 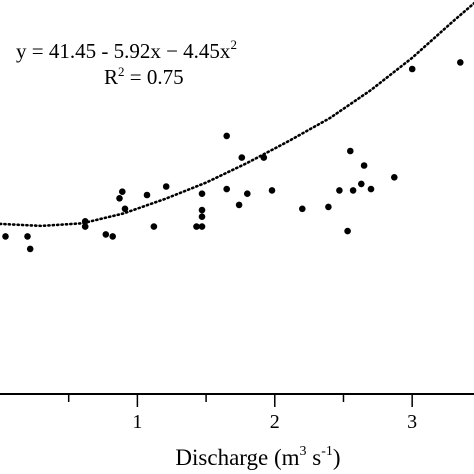 I want to click on equation-text: y = 41.45 - 5.92x − 4.45x, so click(x=123, y=51).